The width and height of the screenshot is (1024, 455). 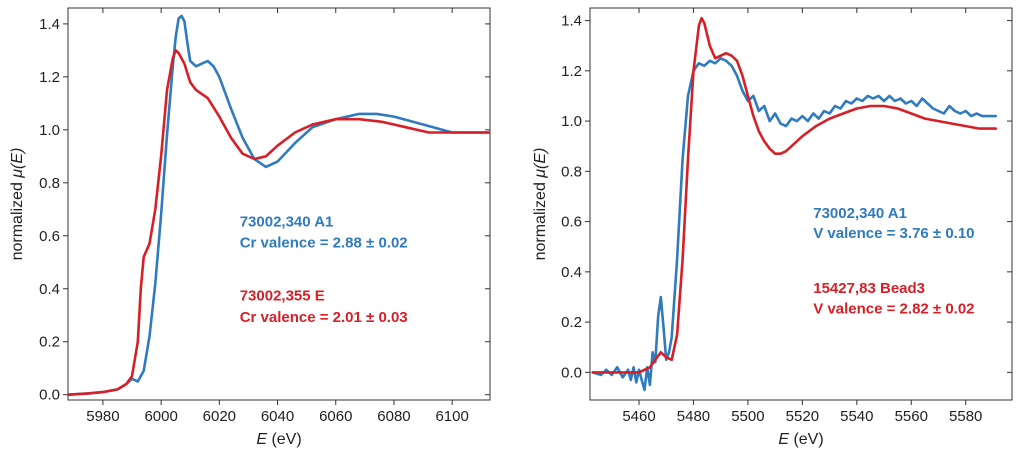 What do you see at coordinates (893, 233) in the screenshot?
I see `chart-2-annotation-2: V valence = 3.76 ± 0.10` at bounding box center [893, 233].